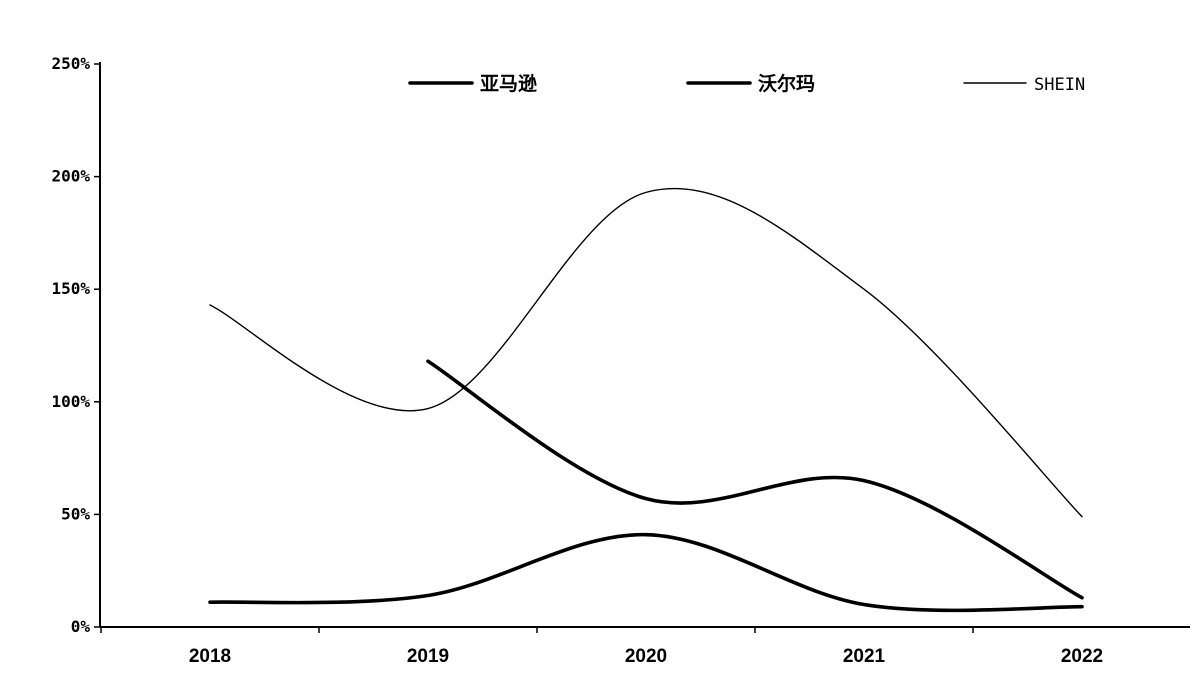  What do you see at coordinates (70, 176) in the screenshot?
I see `y-tick-label: 200%` at bounding box center [70, 176].